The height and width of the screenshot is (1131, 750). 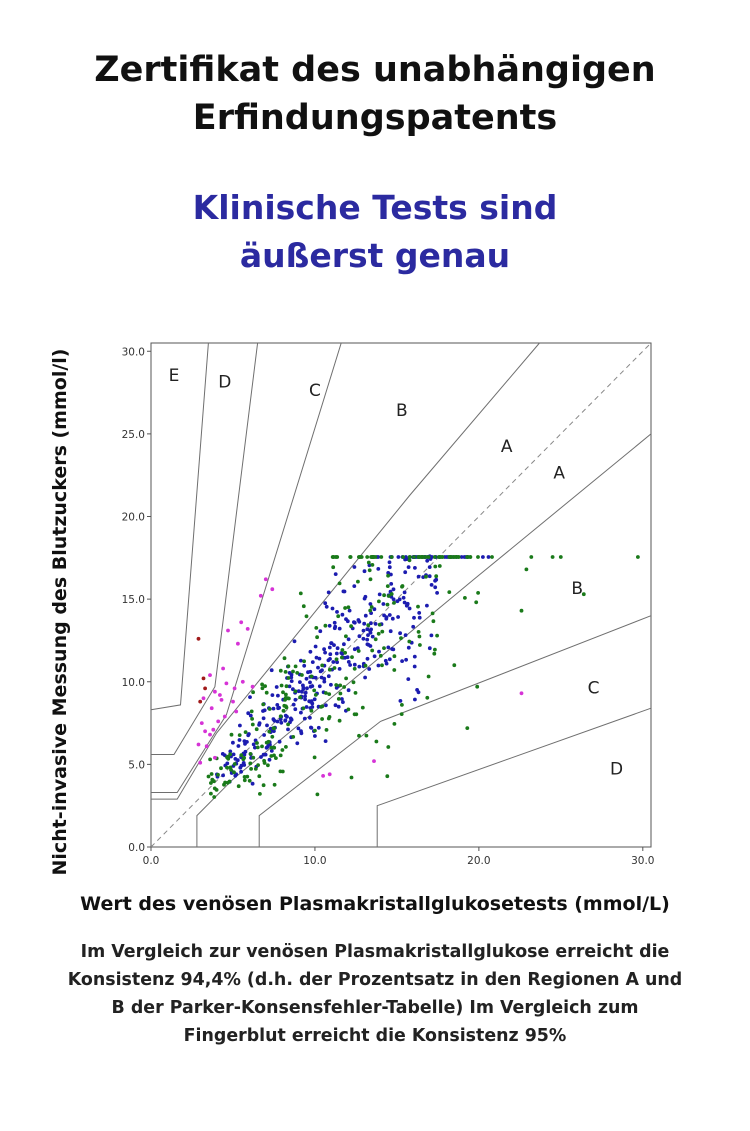 What do you see at coordinates (314, 861) in the screenshot?
I see `x-tick-label: 10.0` at bounding box center [314, 861].